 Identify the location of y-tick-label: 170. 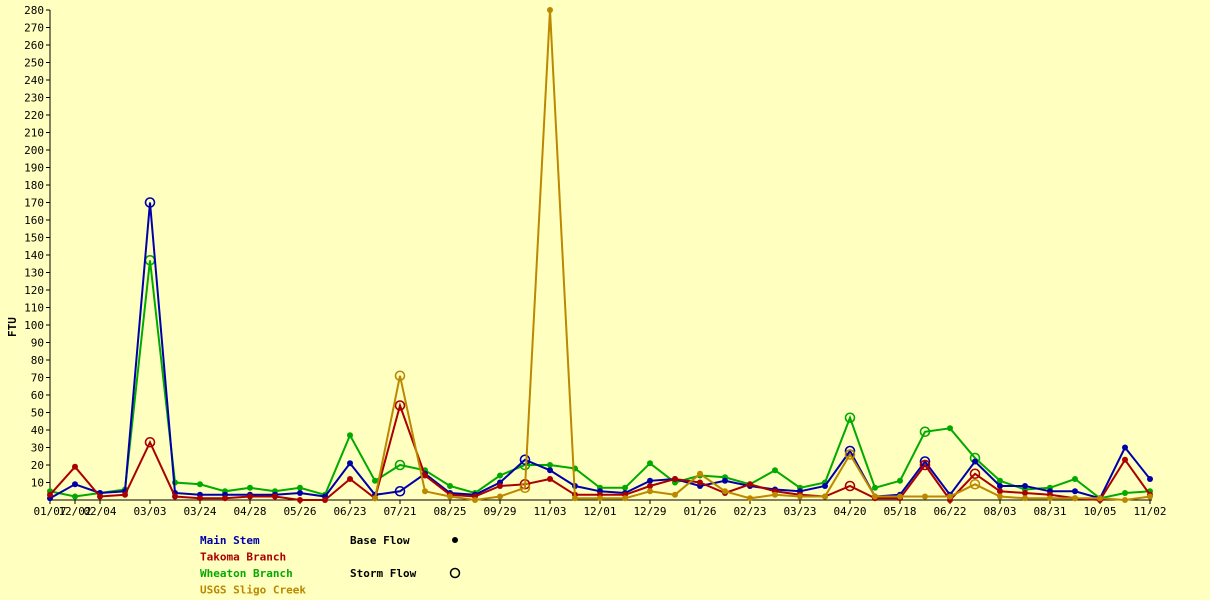
(34, 203).